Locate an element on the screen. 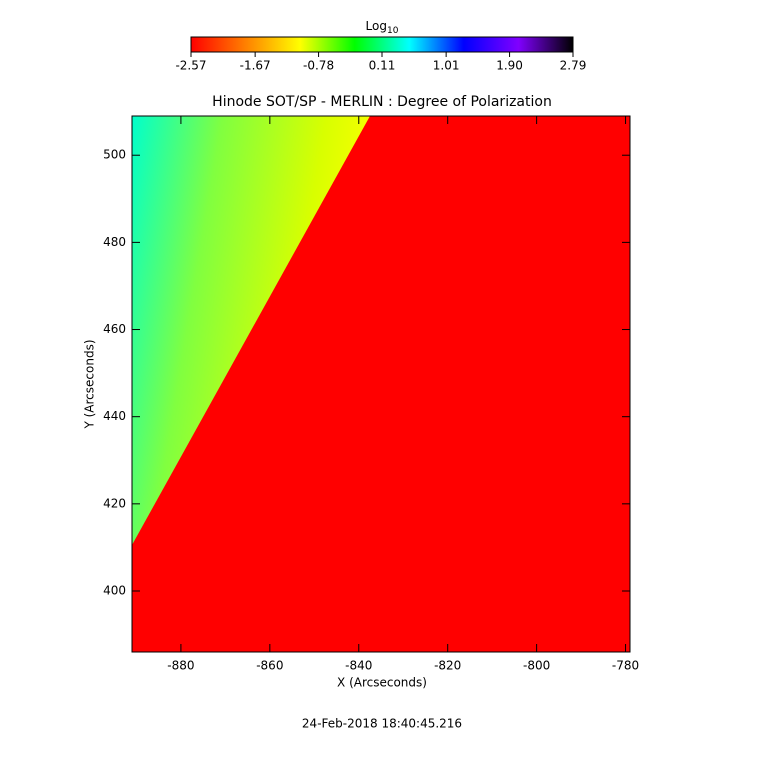 The image size is (764, 768). y-tick-label: 420 is located at coordinates (114, 503).